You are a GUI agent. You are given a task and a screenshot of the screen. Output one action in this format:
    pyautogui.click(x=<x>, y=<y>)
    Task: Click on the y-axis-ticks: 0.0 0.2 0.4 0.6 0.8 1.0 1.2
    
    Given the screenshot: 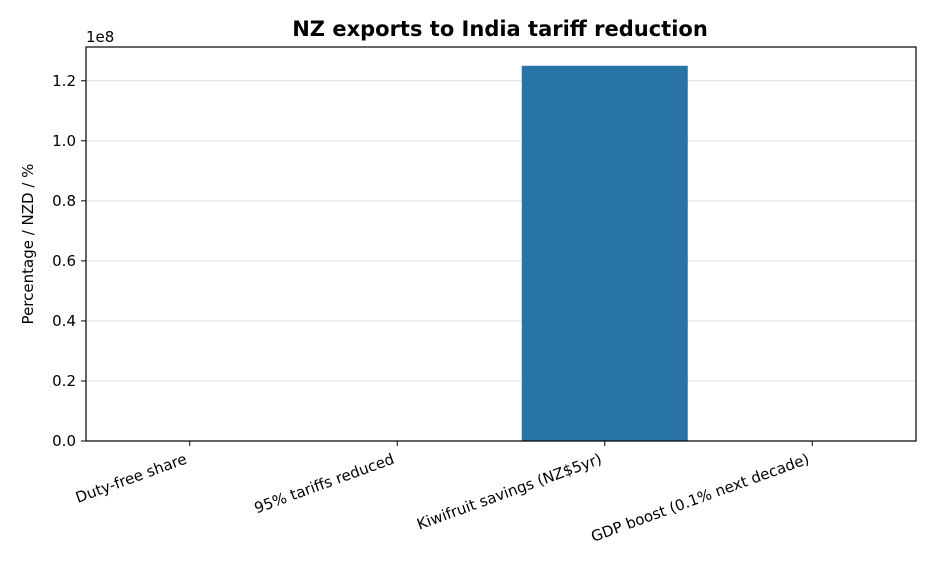 What is the action you would take?
    pyautogui.click(x=69, y=261)
    